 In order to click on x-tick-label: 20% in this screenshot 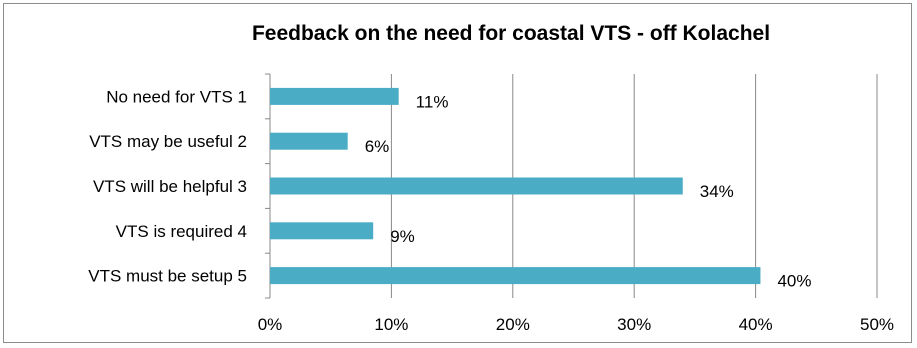, I will do `click(513, 324)`.